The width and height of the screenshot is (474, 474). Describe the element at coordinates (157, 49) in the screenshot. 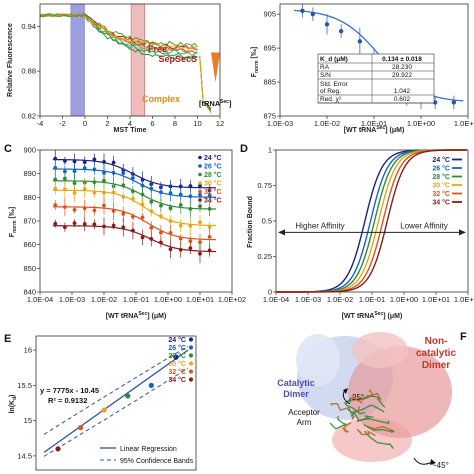

I see `ann-free: Free` at that location.